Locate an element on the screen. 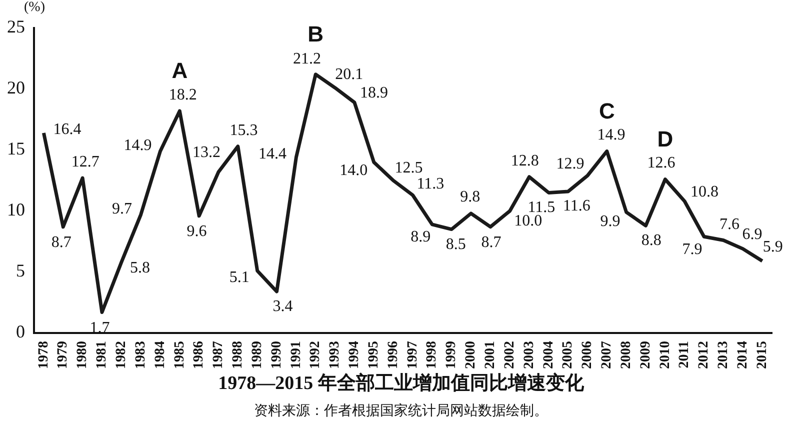  x-tick-label: 1980 is located at coordinates (82, 355).